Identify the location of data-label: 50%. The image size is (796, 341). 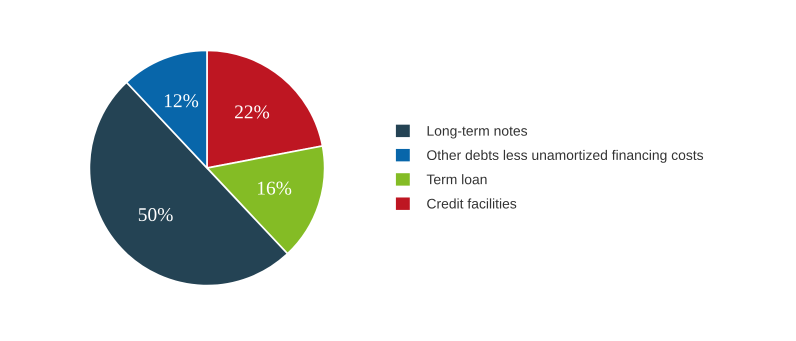
(155, 215).